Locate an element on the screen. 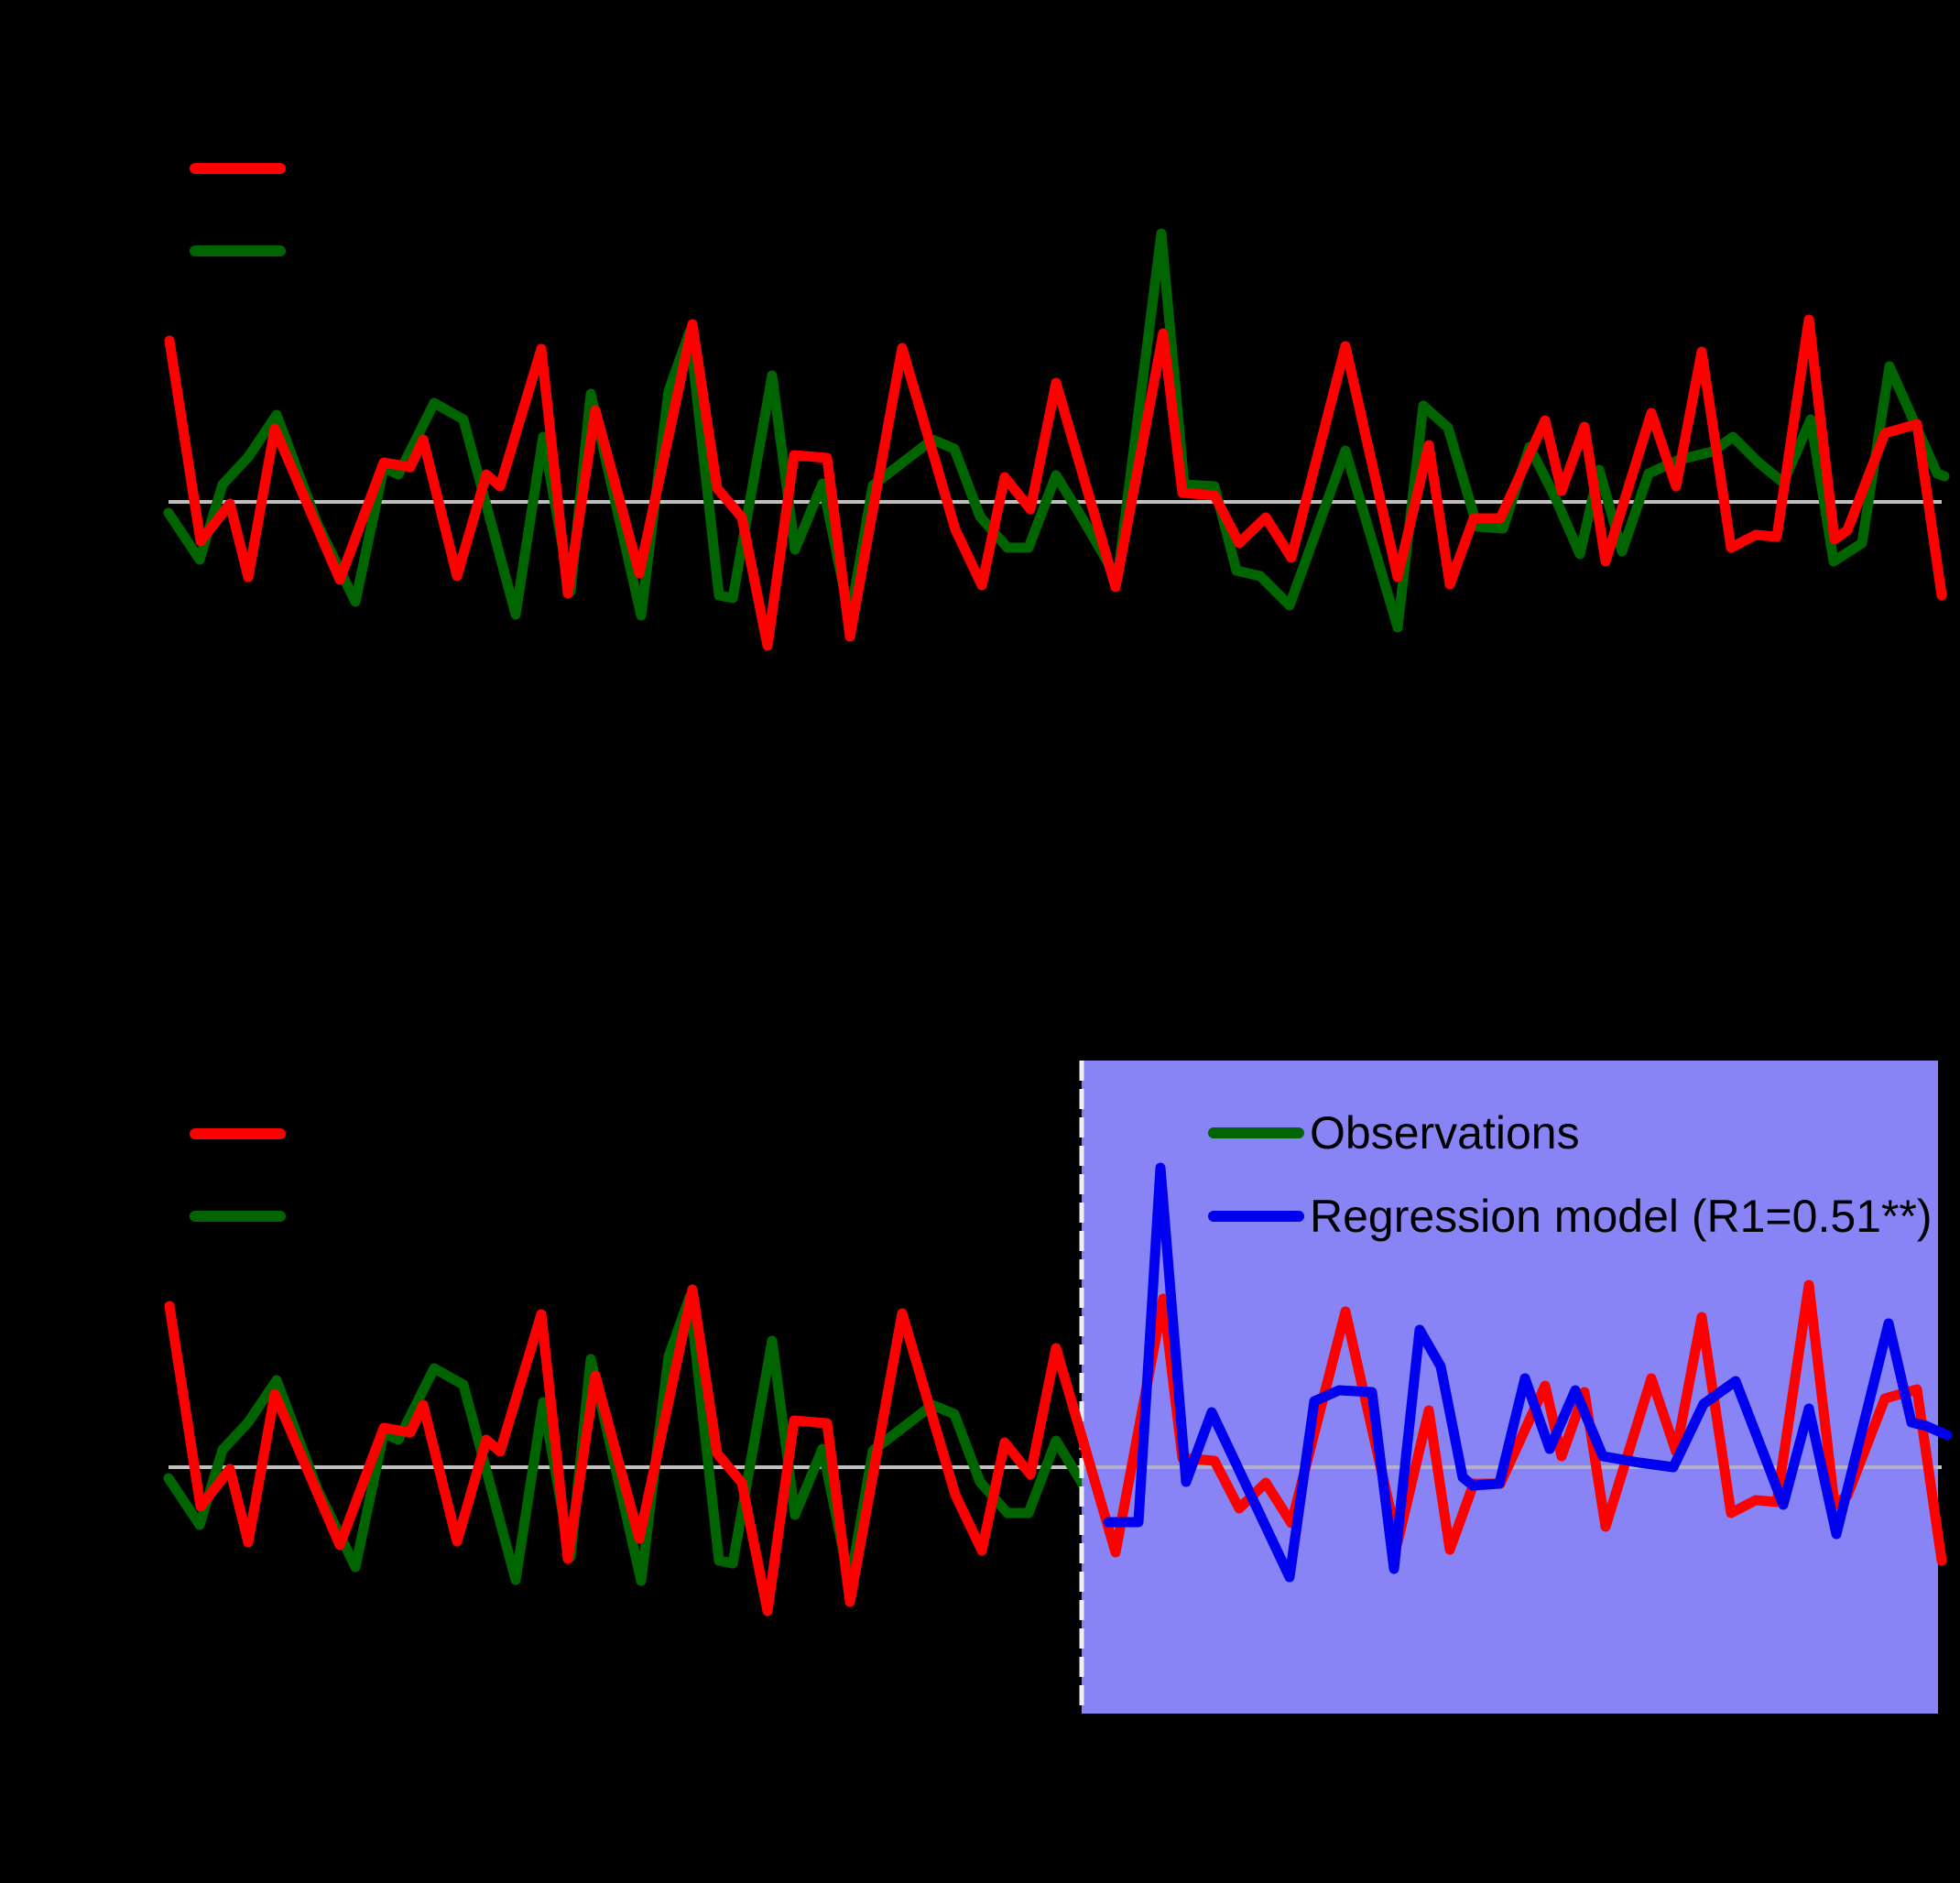 Image resolution: width=1960 pixels, height=1883 pixels. box-legend-regression-label: Regression model (R1=0.51**) is located at coordinates (1621, 1216).